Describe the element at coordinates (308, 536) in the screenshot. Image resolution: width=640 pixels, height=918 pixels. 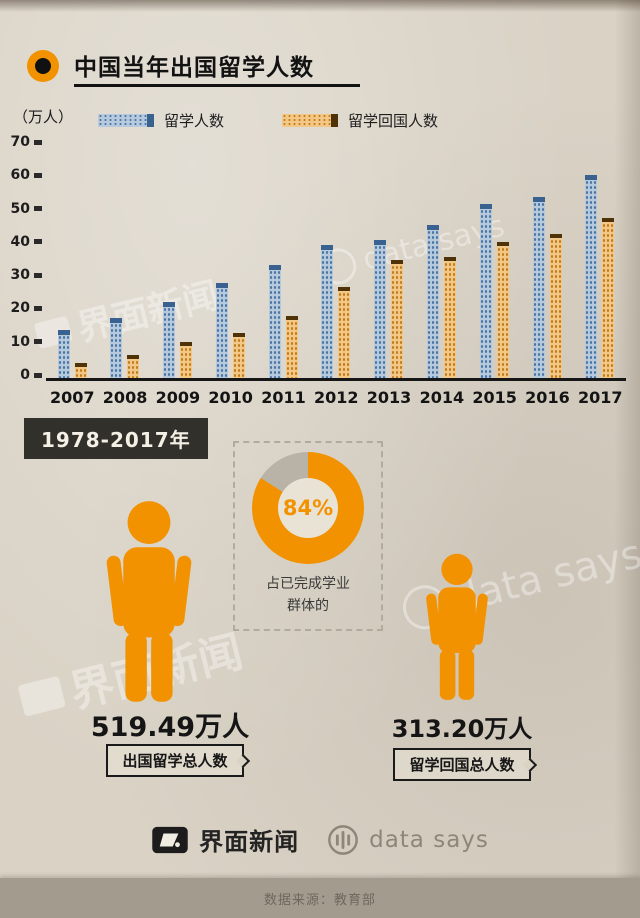
I see `donut-panel: 84% 占已完成学业 群体的` at that location.